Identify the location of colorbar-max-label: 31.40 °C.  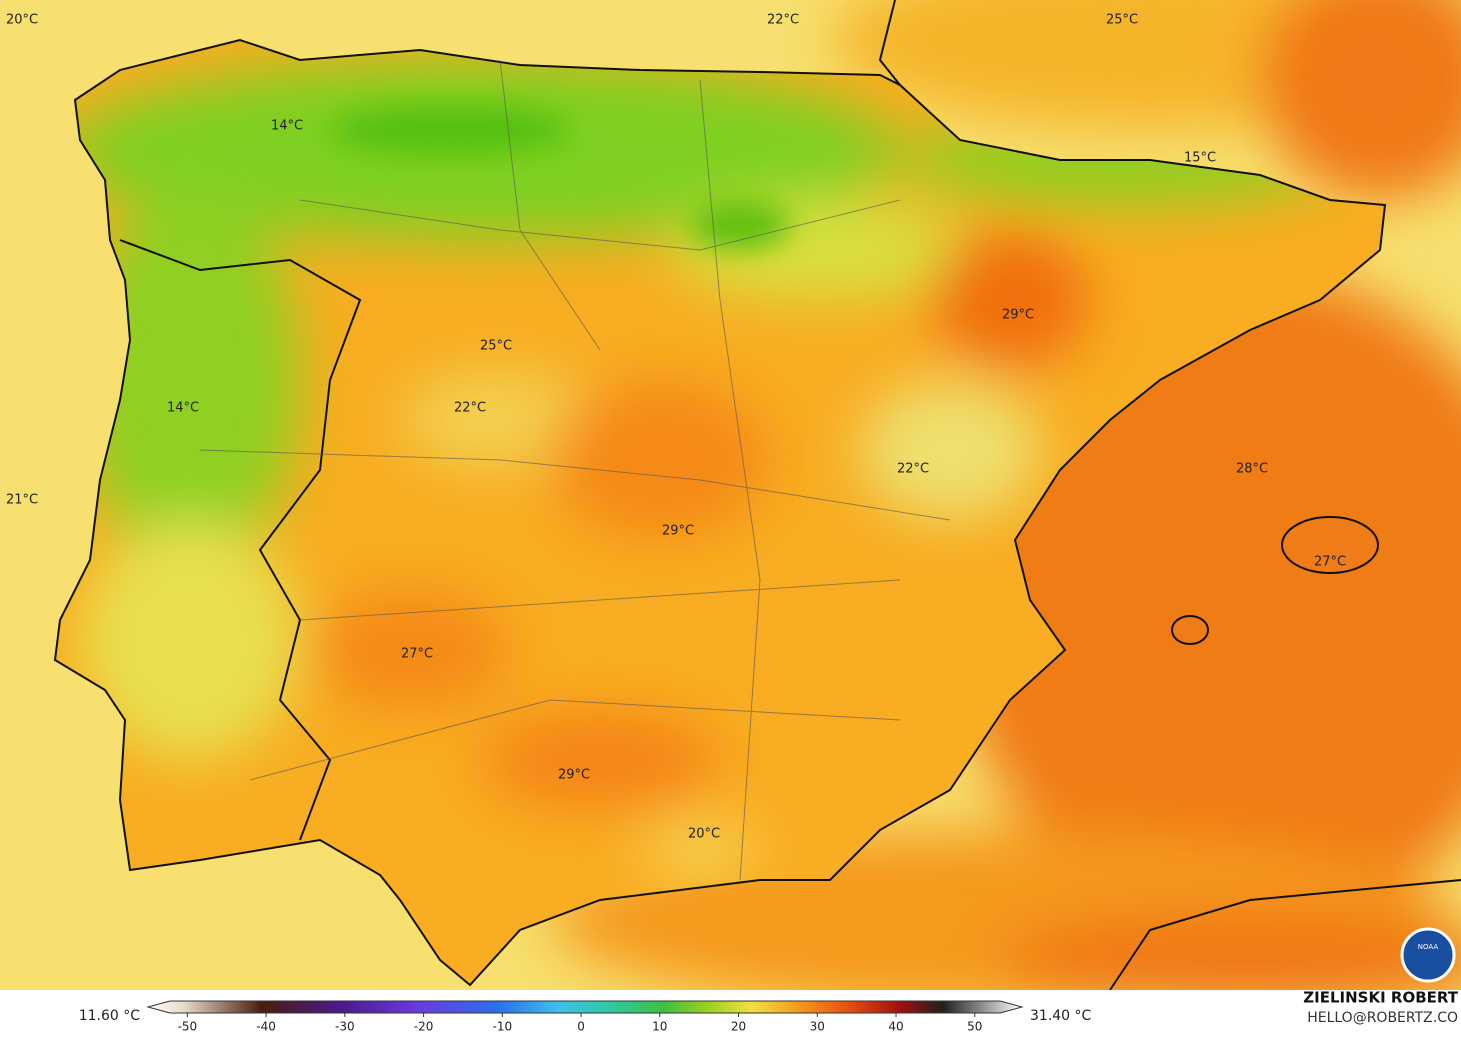
(1061, 1016).